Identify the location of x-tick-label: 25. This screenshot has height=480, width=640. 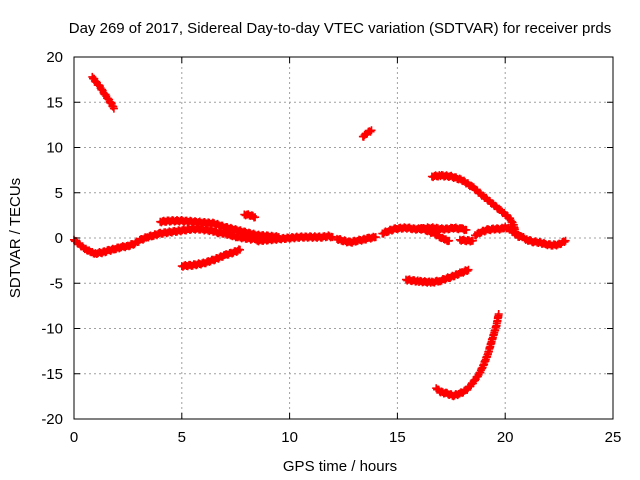
(613, 437).